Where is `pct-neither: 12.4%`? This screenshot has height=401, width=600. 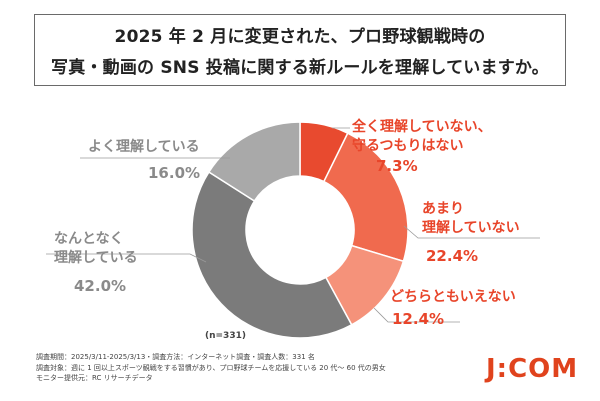 pct-neither: 12.4% is located at coordinates (418, 319).